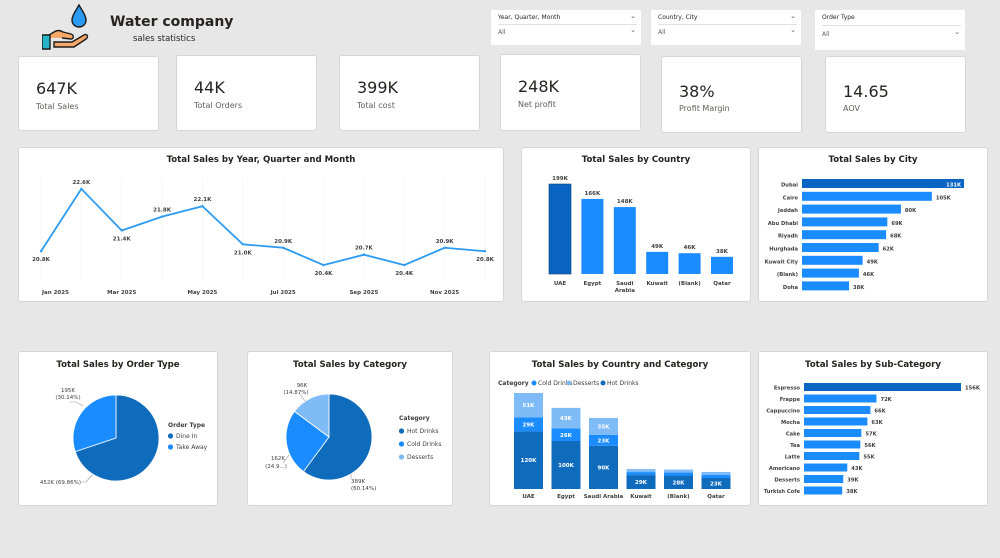 The width and height of the screenshot is (1000, 558). Describe the element at coordinates (409, 93) in the screenshot. I see `kpi-total-cost: 399K Total cost` at that location.